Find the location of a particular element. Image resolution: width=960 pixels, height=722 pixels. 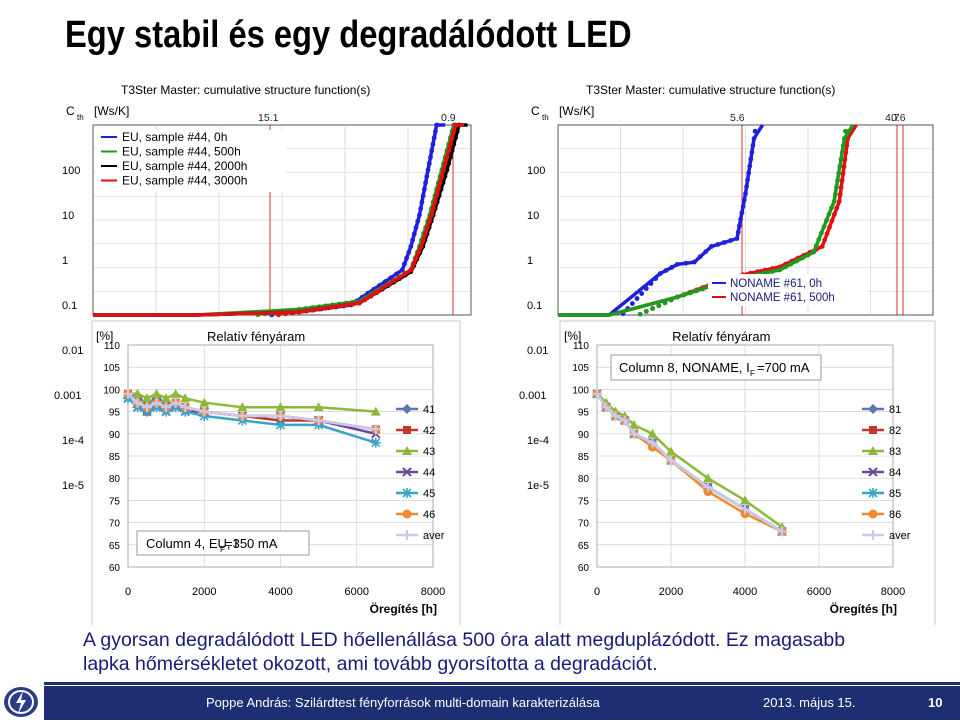

legend-label: NONAME #61, 0h is located at coordinates (776, 284).